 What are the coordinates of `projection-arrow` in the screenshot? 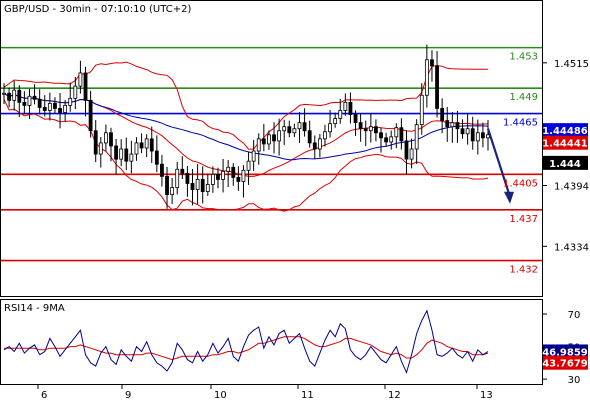 It's located at (500, 166).